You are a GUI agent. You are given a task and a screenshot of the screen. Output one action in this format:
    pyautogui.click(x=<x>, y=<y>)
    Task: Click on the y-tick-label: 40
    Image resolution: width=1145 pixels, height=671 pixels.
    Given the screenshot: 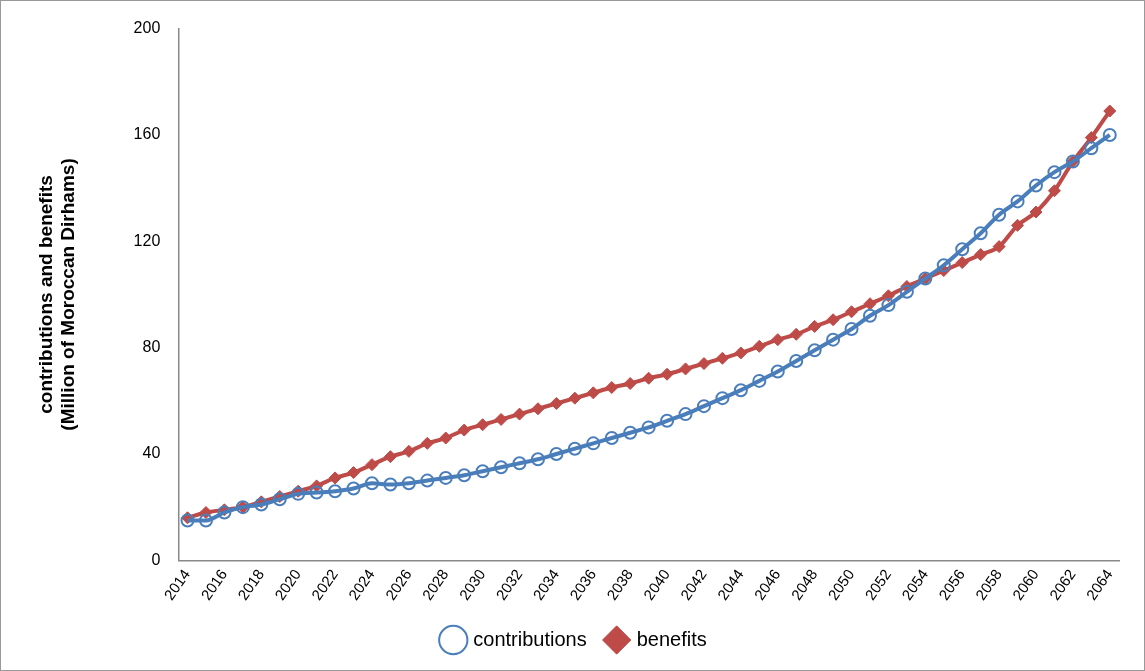 What is the action you would take?
    pyautogui.click(x=151, y=453)
    